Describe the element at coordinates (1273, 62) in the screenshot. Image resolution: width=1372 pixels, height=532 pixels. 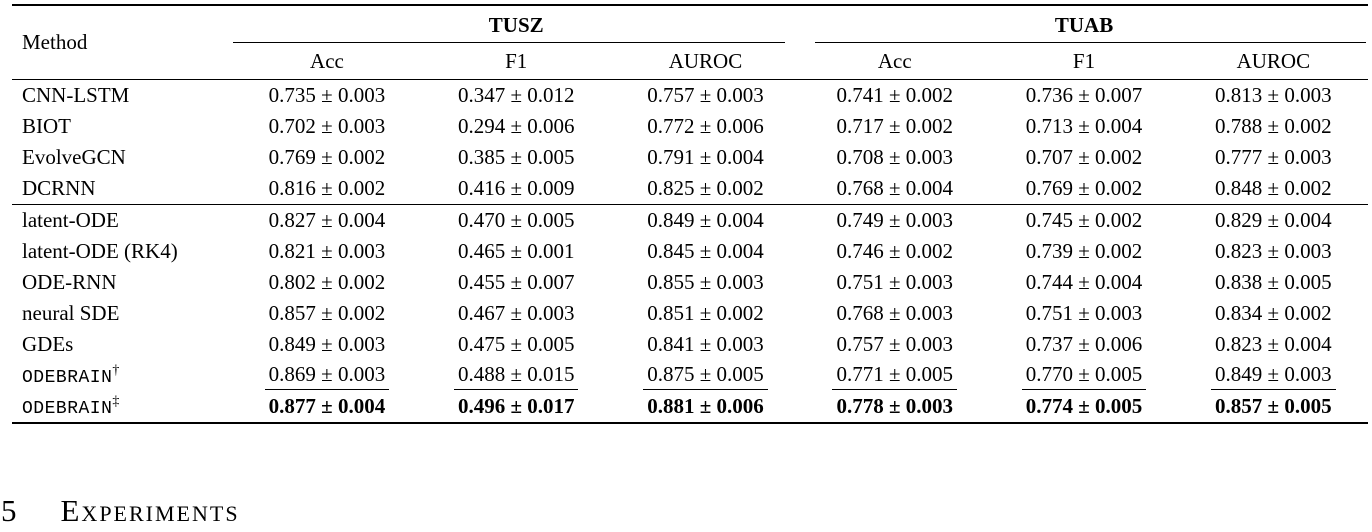
I see `col-header-tuab-auroc: AUROC` at that location.